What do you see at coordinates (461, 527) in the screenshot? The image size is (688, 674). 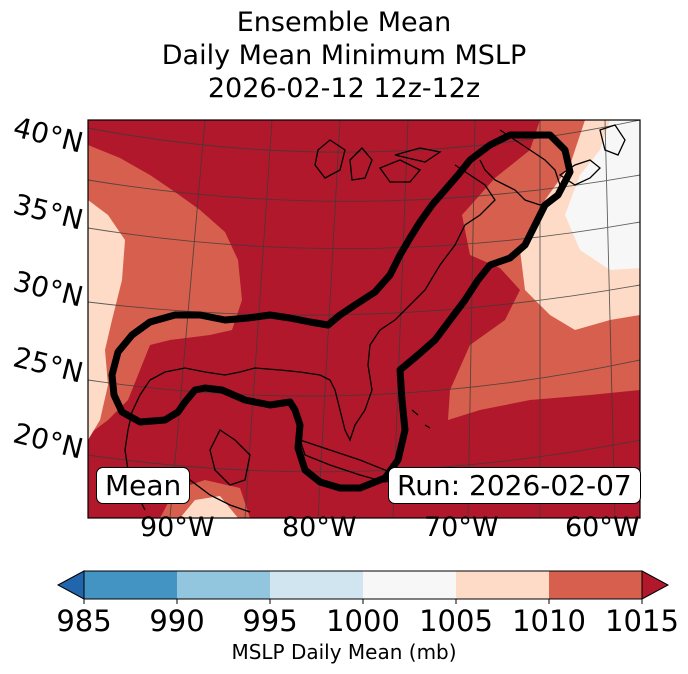 I see `lon-label-70: 70°W` at bounding box center [461, 527].